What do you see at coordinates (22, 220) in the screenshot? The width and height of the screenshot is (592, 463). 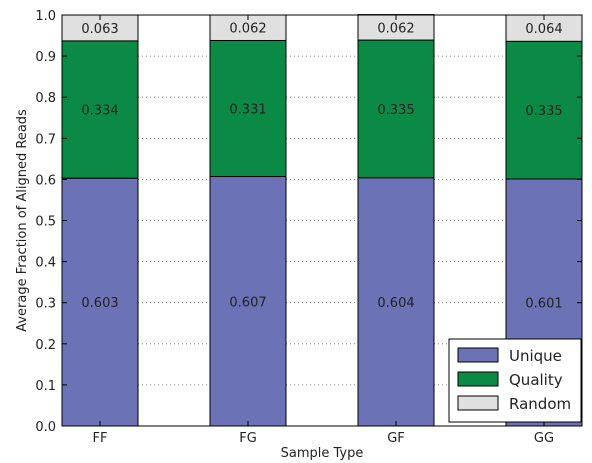 I see `y-axis-title: Average Fraction of Aligned Reads` at bounding box center [22, 220].